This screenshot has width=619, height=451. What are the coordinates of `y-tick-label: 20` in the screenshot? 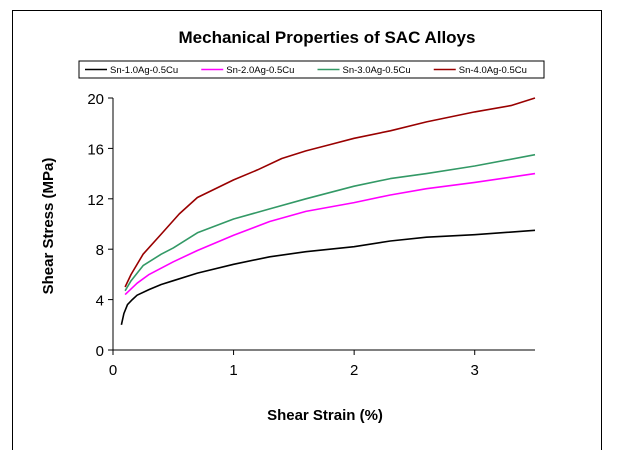 It's located at (95, 99).